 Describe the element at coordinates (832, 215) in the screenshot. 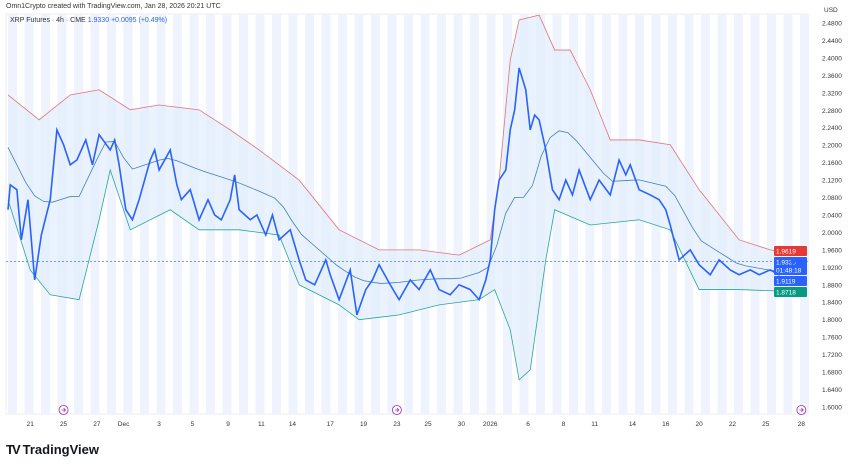

I see `y-tick-label: 2.0400` at that location.